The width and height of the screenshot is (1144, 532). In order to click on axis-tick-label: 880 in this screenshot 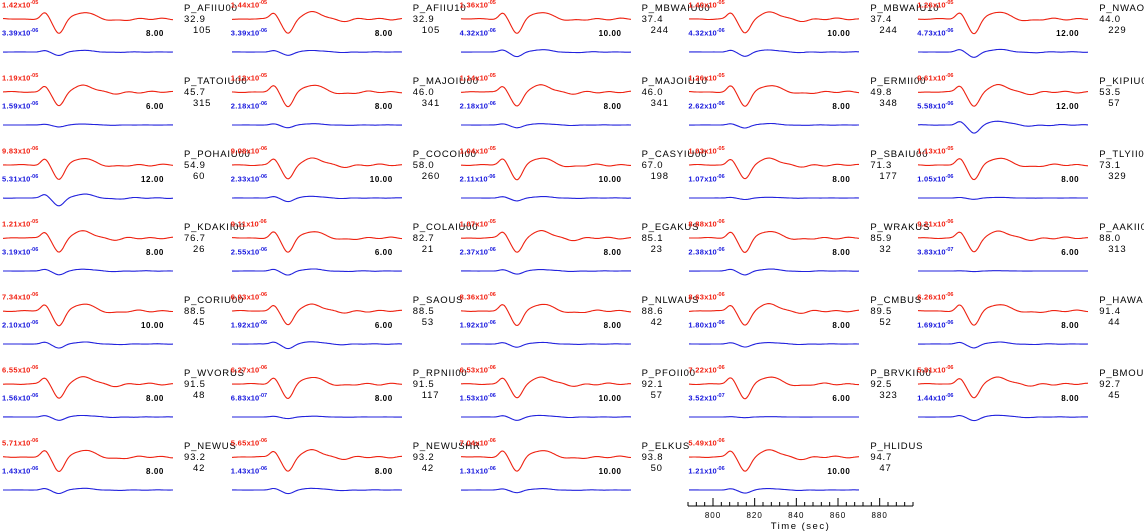, I will do `click(879, 515)`.